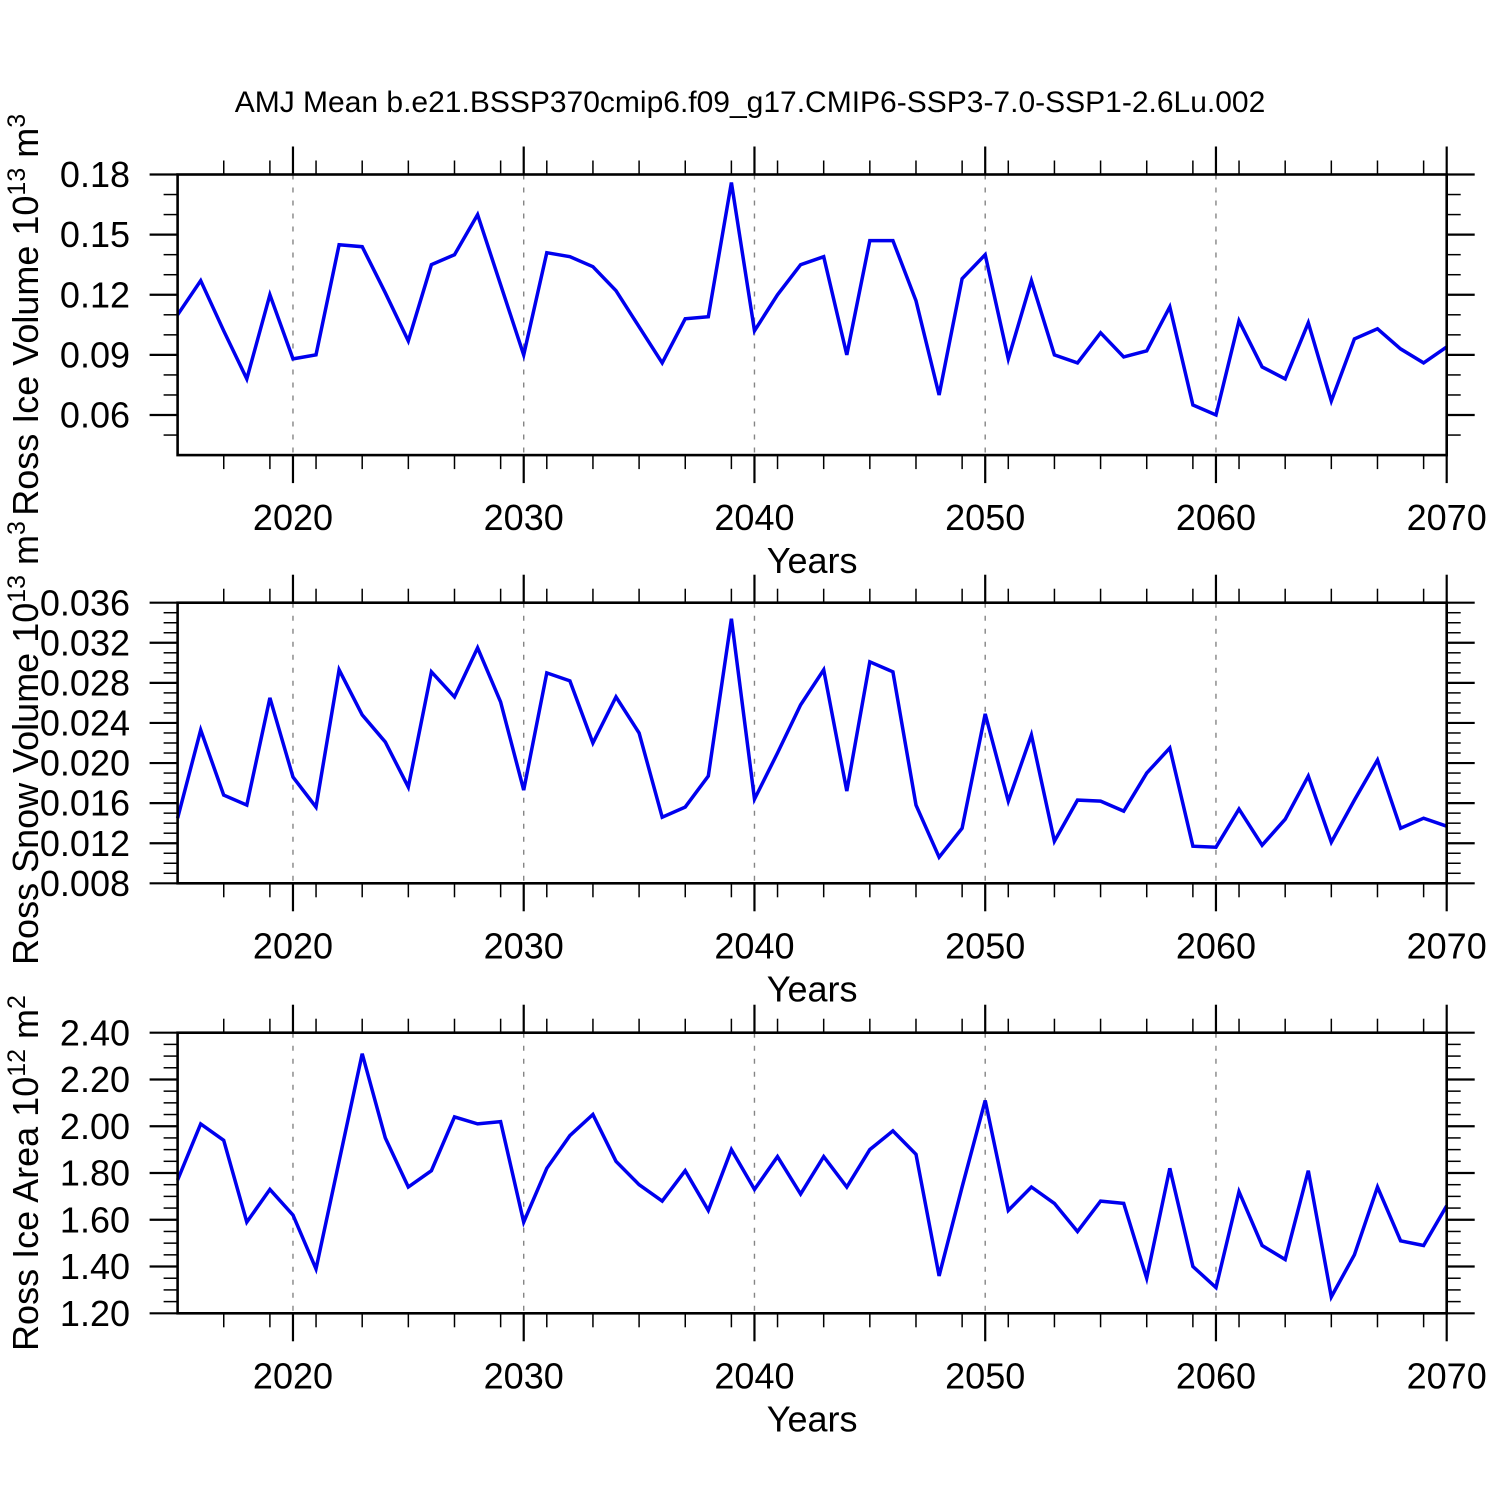 The width and height of the screenshot is (1500, 1500). What do you see at coordinates (85, 803) in the screenshot?
I see `y-tick-label: 0.016` at bounding box center [85, 803].